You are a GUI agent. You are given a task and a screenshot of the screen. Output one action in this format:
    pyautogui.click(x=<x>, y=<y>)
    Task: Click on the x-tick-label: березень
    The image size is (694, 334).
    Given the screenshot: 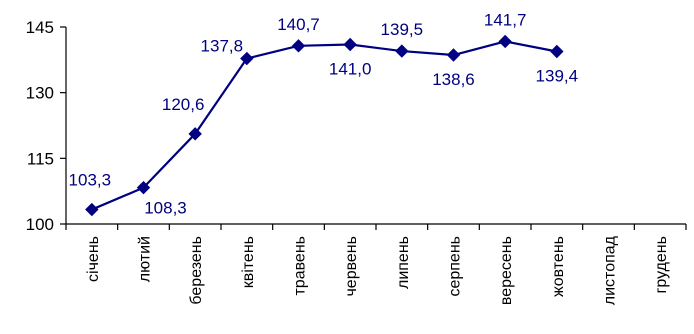 What is the action you would take?
    pyautogui.click(x=196, y=270)
    